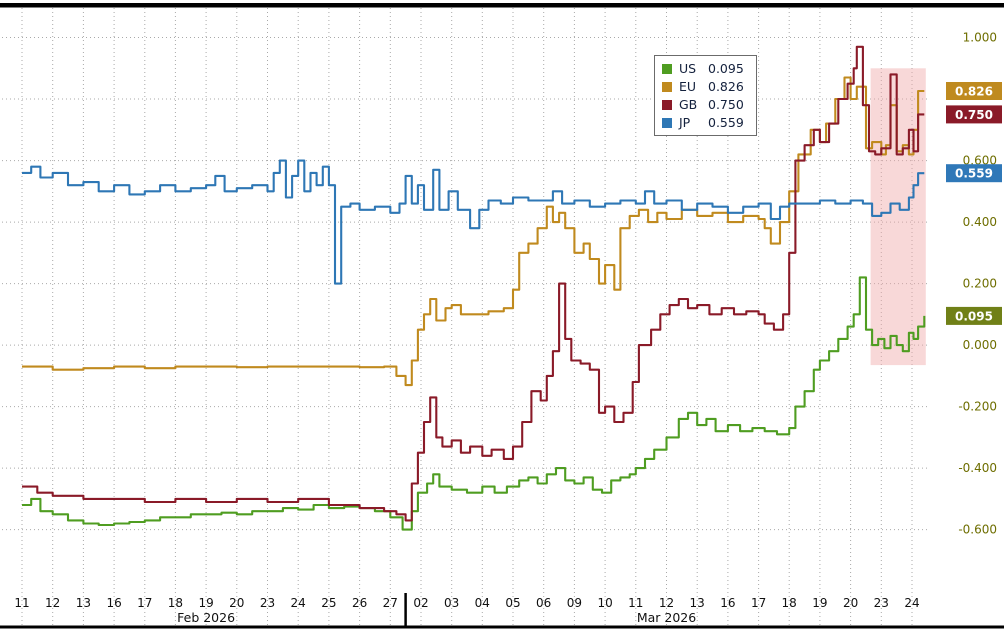 The height and width of the screenshot is (629, 1004). What do you see at coordinates (703, 68) in the screenshot?
I see `legend-item-us: US 0.095` at bounding box center [703, 68].